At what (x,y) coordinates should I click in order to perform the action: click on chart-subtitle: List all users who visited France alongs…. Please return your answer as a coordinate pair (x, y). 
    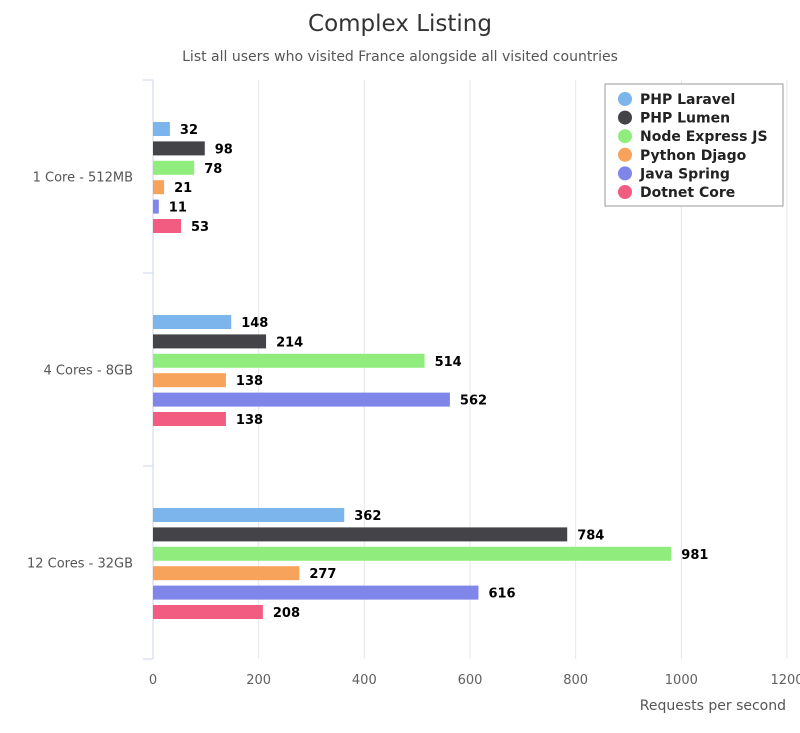
    Looking at the image, I should click on (400, 57).